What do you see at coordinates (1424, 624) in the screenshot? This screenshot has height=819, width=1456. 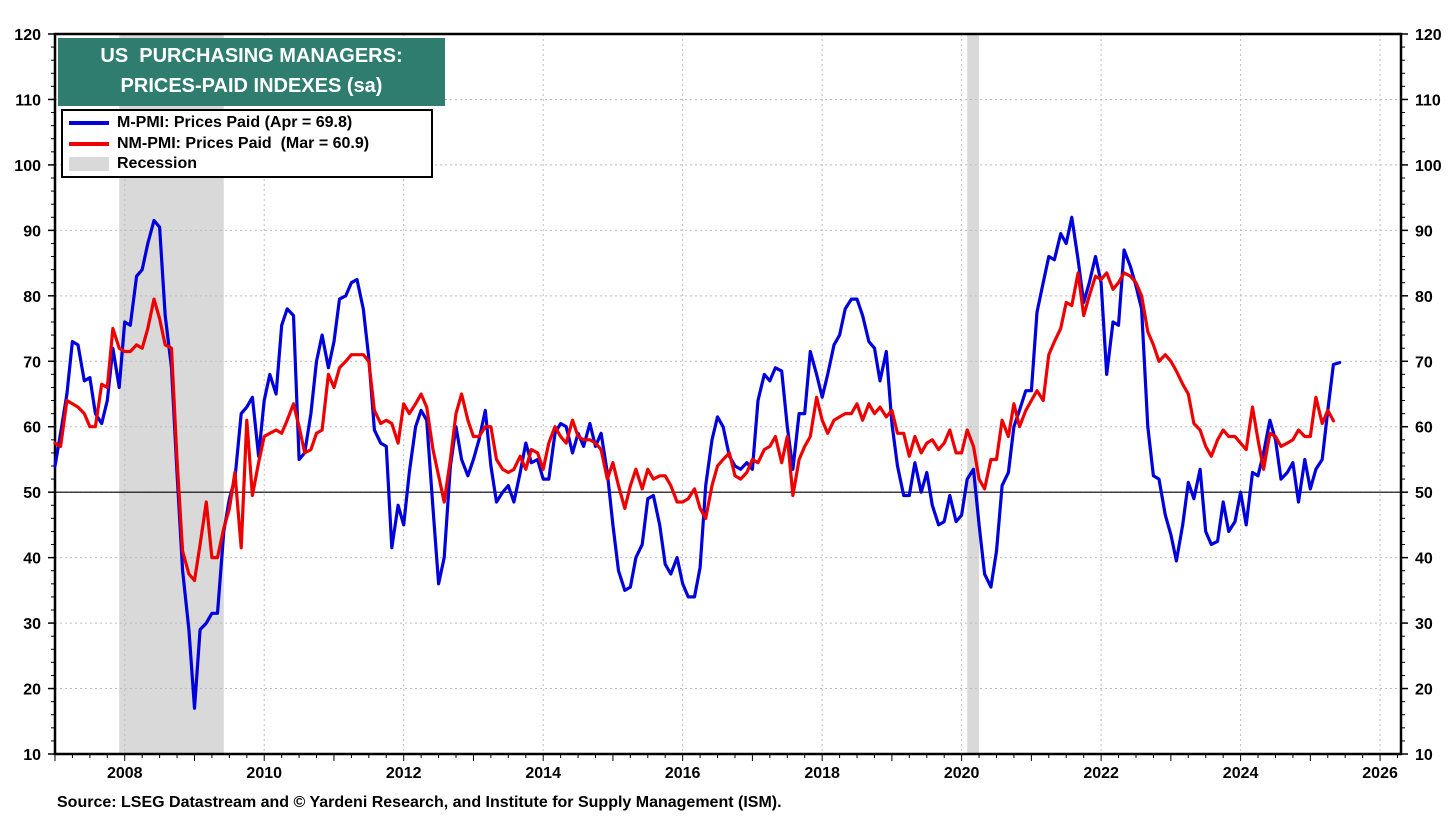 I see `y-tick-label-right: 30` at bounding box center [1424, 624].